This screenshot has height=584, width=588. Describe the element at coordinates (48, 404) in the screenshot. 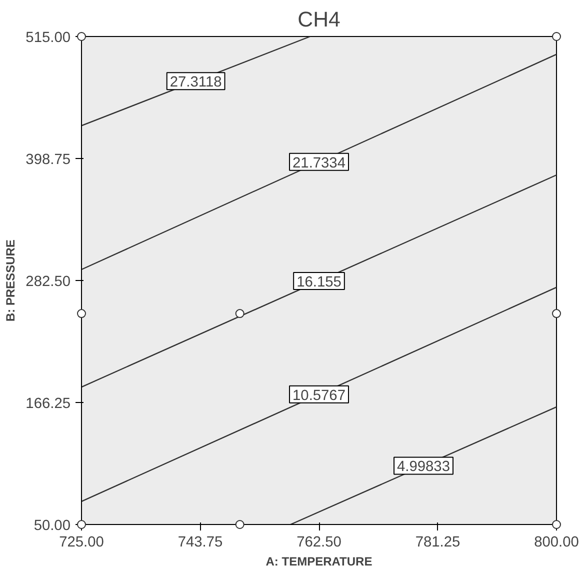

I see `y-tick-label: 166.25` at that location.